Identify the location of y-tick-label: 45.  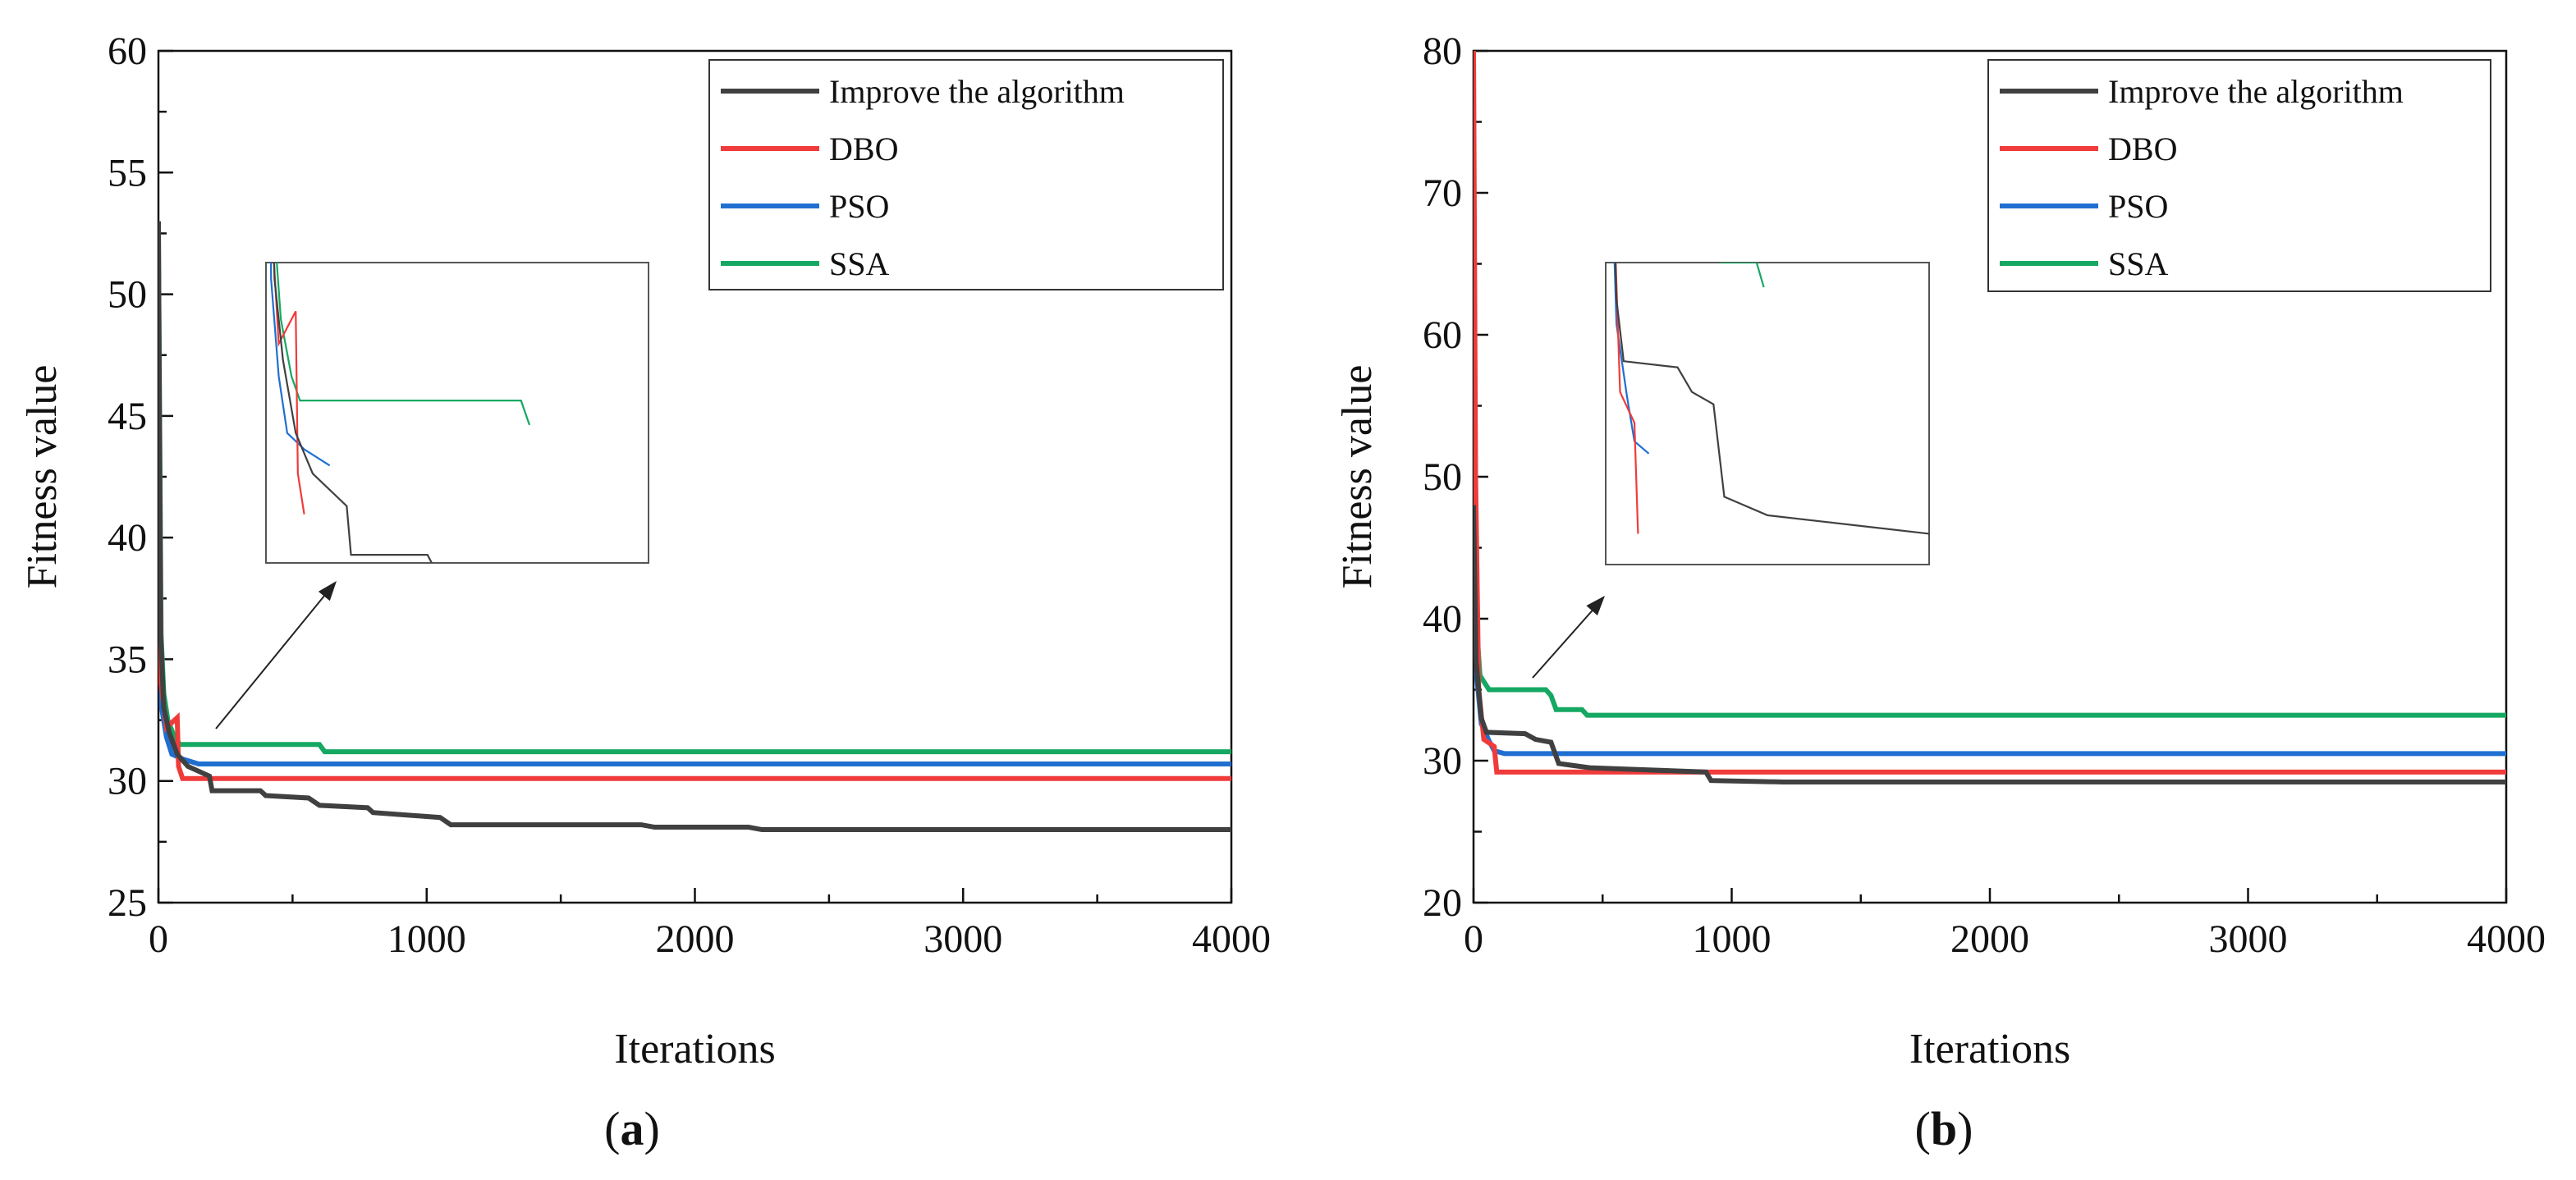
(128, 416).